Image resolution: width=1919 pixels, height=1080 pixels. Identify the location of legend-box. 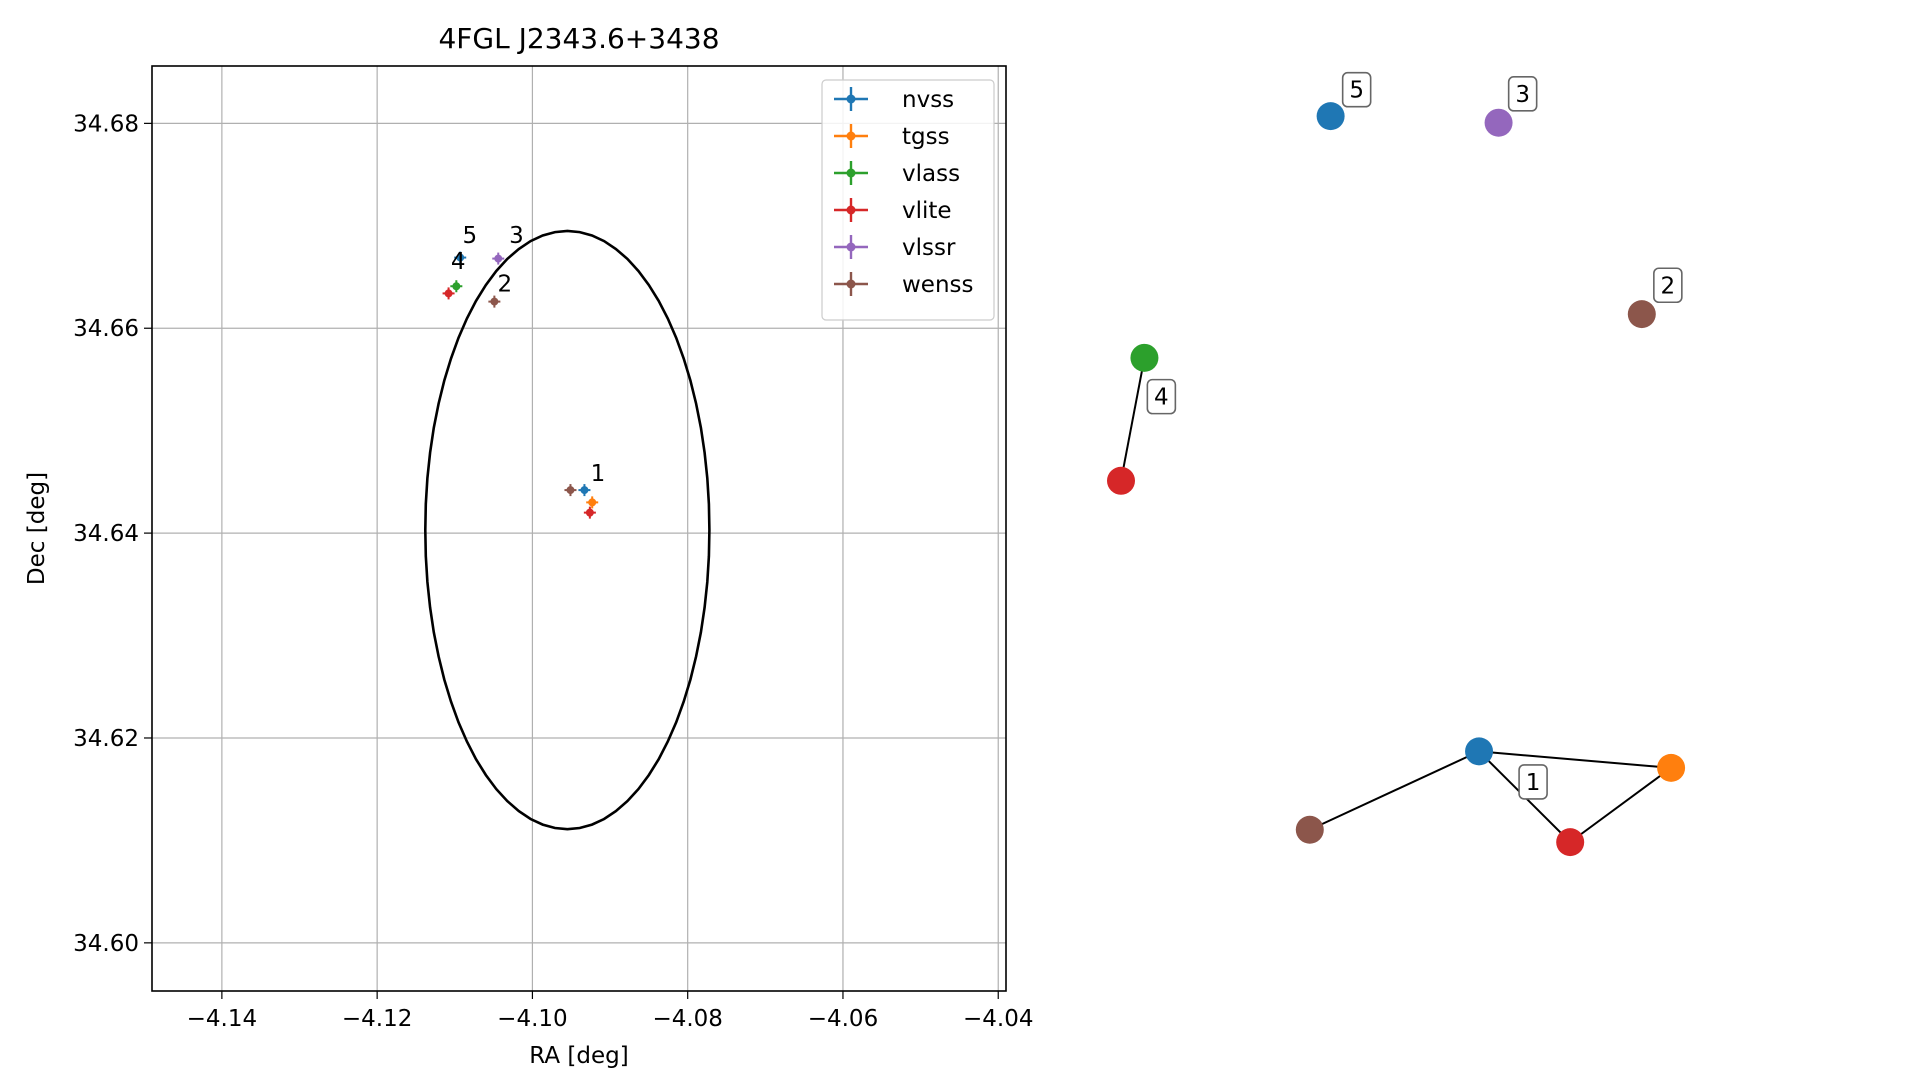
(908, 200).